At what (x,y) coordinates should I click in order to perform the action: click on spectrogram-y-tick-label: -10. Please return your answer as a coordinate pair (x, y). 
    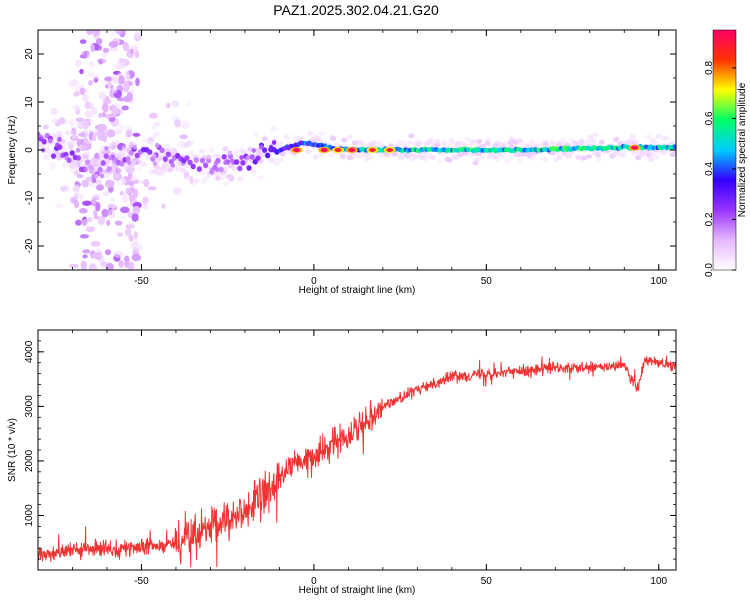
    Looking at the image, I should click on (29, 197).